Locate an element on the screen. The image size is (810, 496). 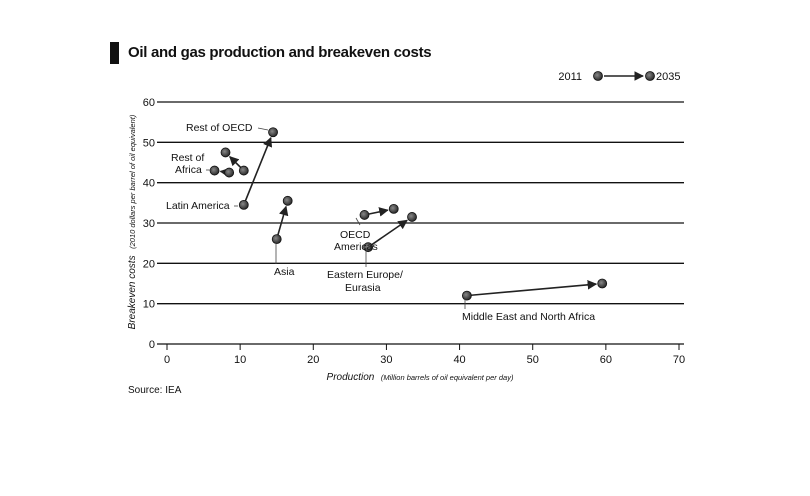
point-2011-rest-of-africa is located at coordinates (243, 170).